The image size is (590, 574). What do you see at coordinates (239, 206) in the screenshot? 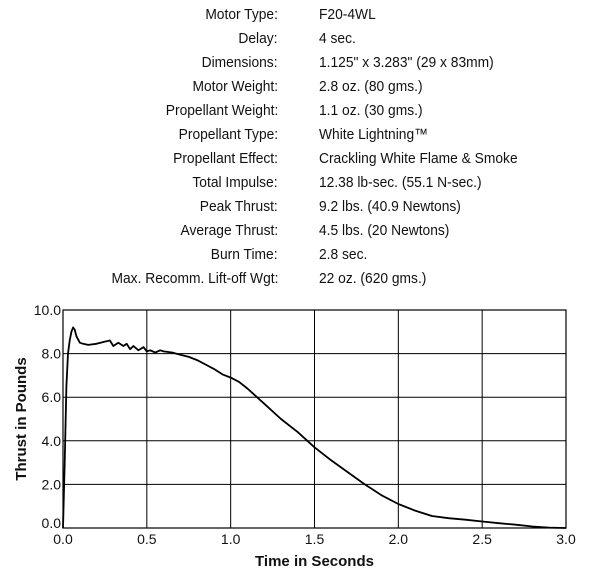
I see `spec-label: Peak Thrust:` at bounding box center [239, 206].